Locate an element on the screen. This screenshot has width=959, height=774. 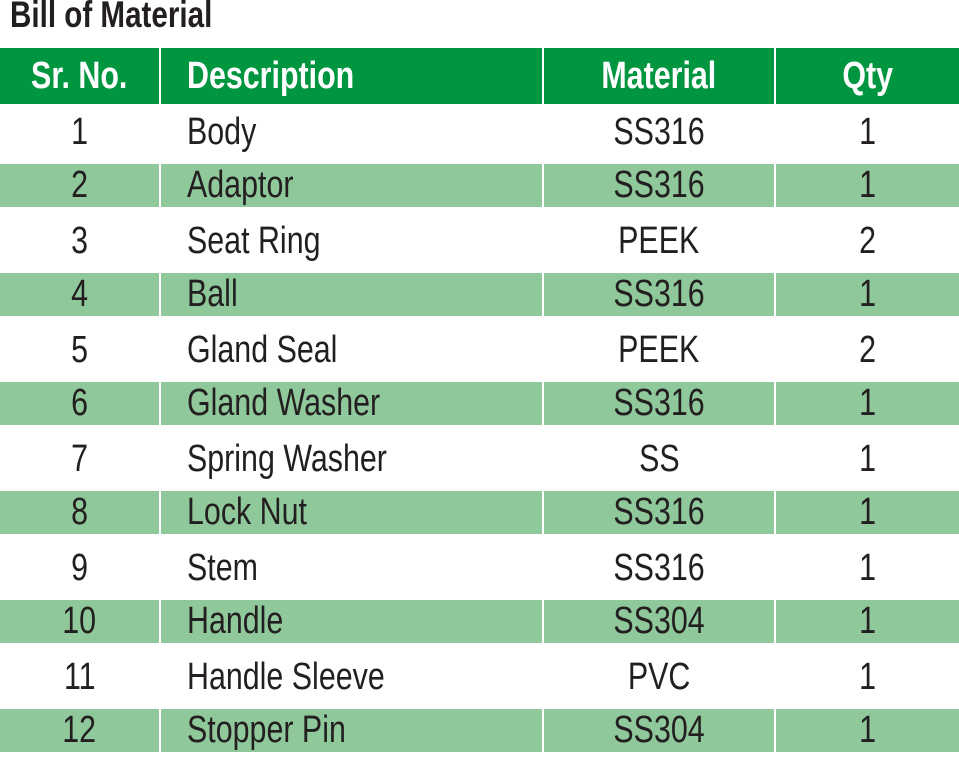
table-row: 6 Gland Washer SS316 1 is located at coordinates (479, 403).